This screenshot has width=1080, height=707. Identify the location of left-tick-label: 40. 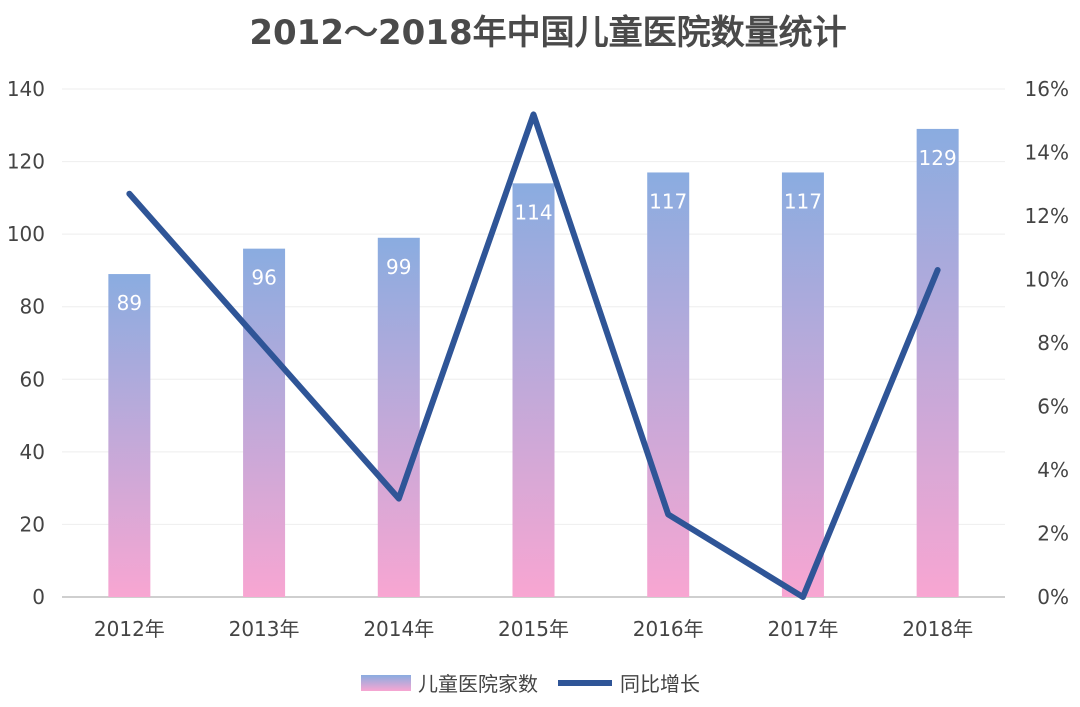
(32, 452).